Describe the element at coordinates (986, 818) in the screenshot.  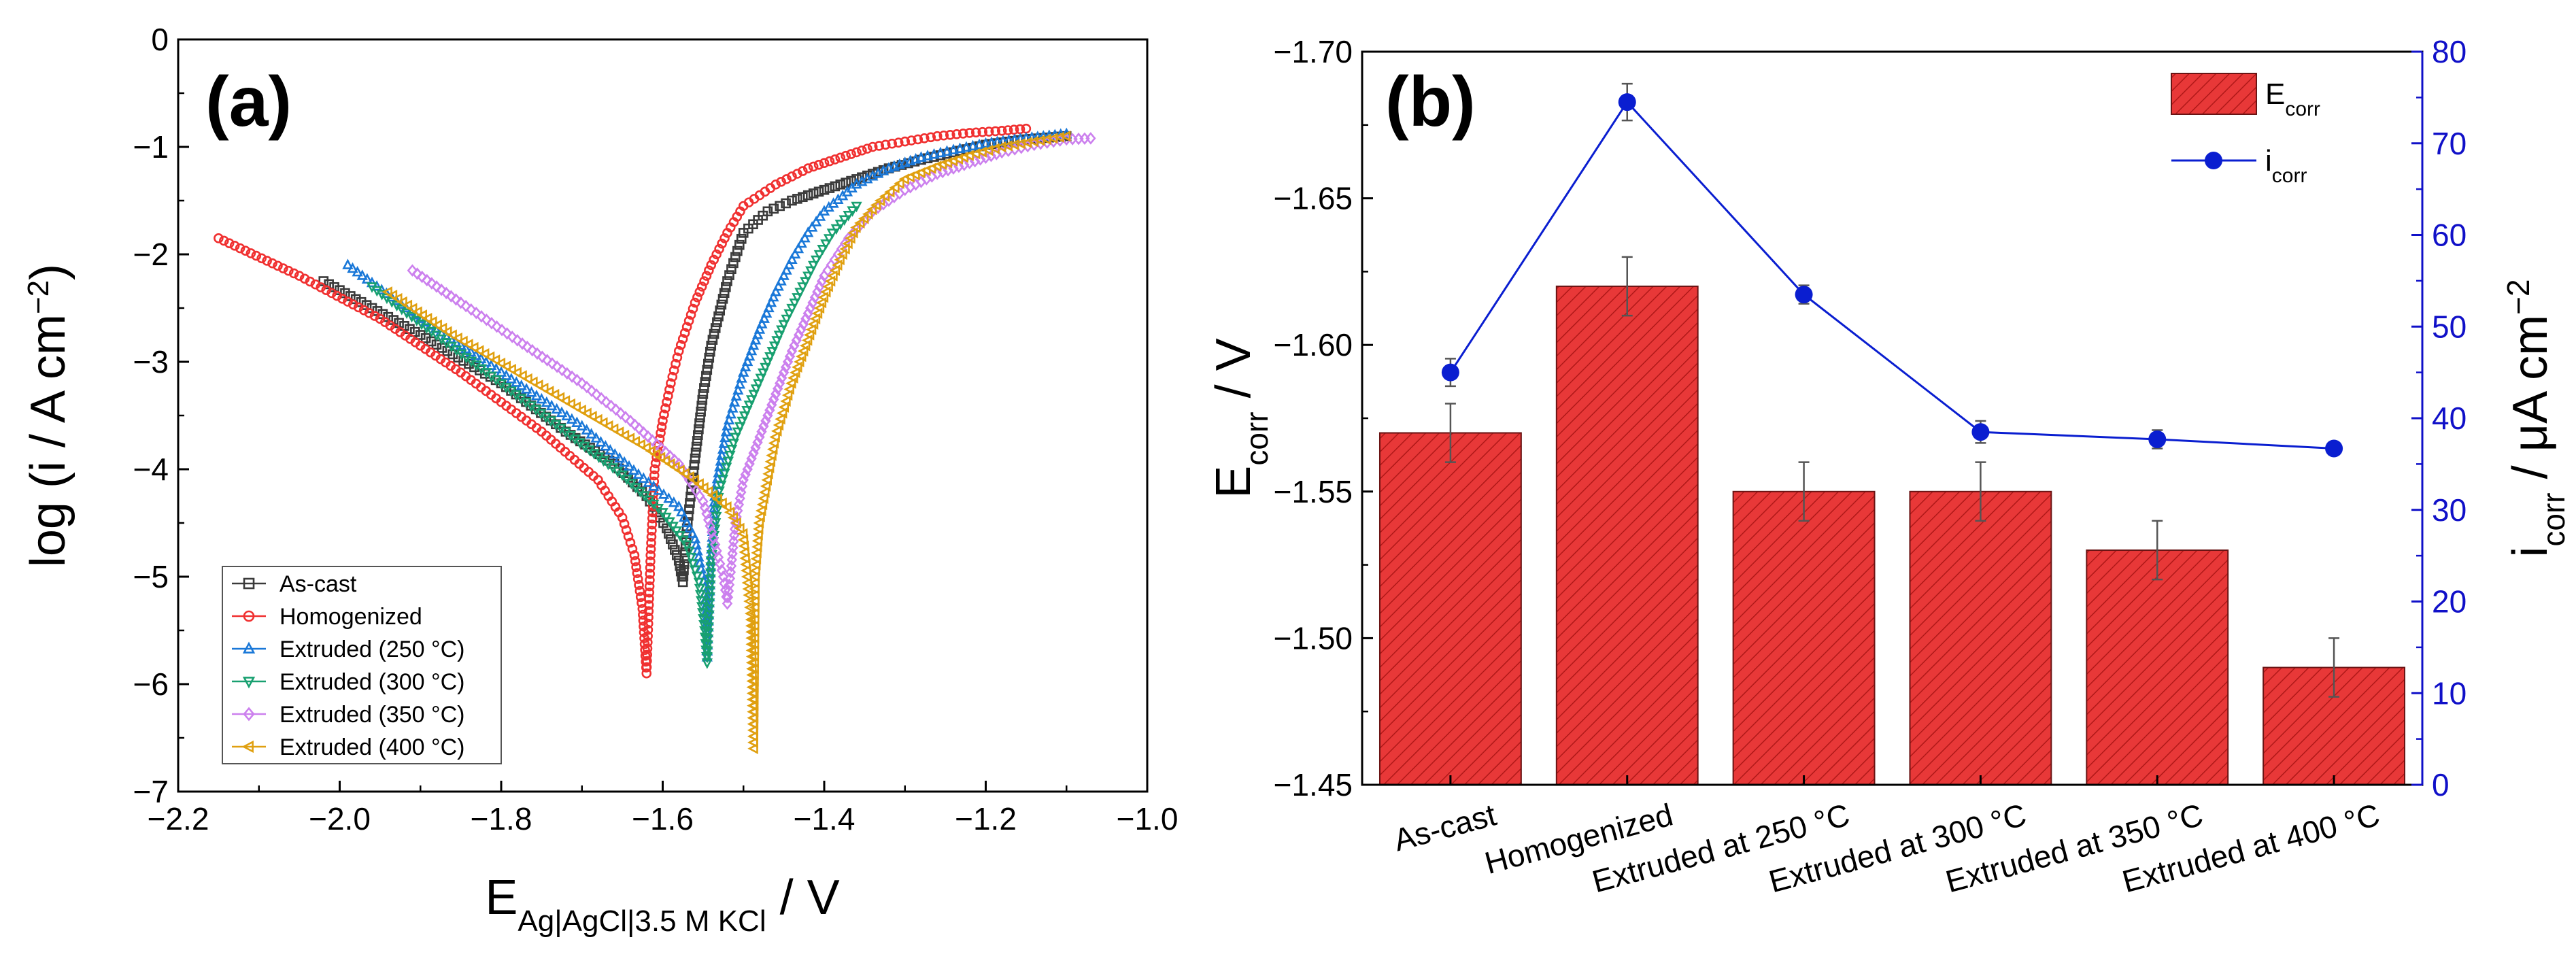
I see `x-tick-label: −1.2` at that location.